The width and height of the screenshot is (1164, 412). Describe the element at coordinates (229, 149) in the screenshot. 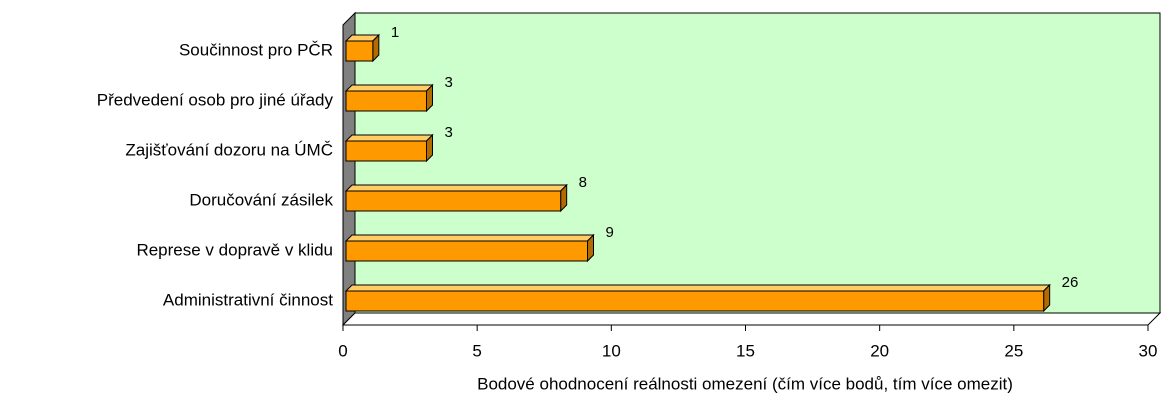

I see `y-tick-label: Zajišťování dozoru na ÚMČ` at that location.